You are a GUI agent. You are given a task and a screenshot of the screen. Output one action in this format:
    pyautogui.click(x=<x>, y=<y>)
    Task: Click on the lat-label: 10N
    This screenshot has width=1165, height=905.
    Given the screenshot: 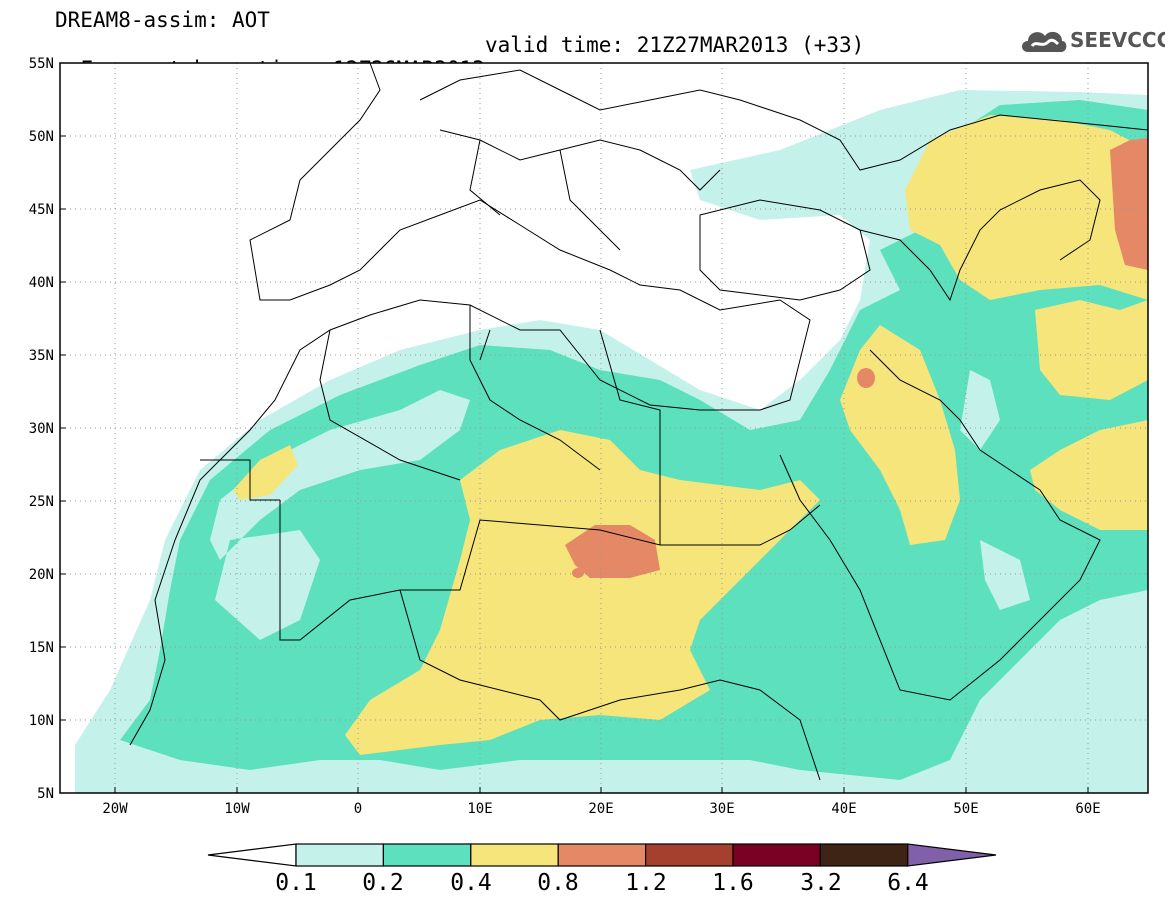 What is the action you would take?
    pyautogui.click(x=41, y=721)
    